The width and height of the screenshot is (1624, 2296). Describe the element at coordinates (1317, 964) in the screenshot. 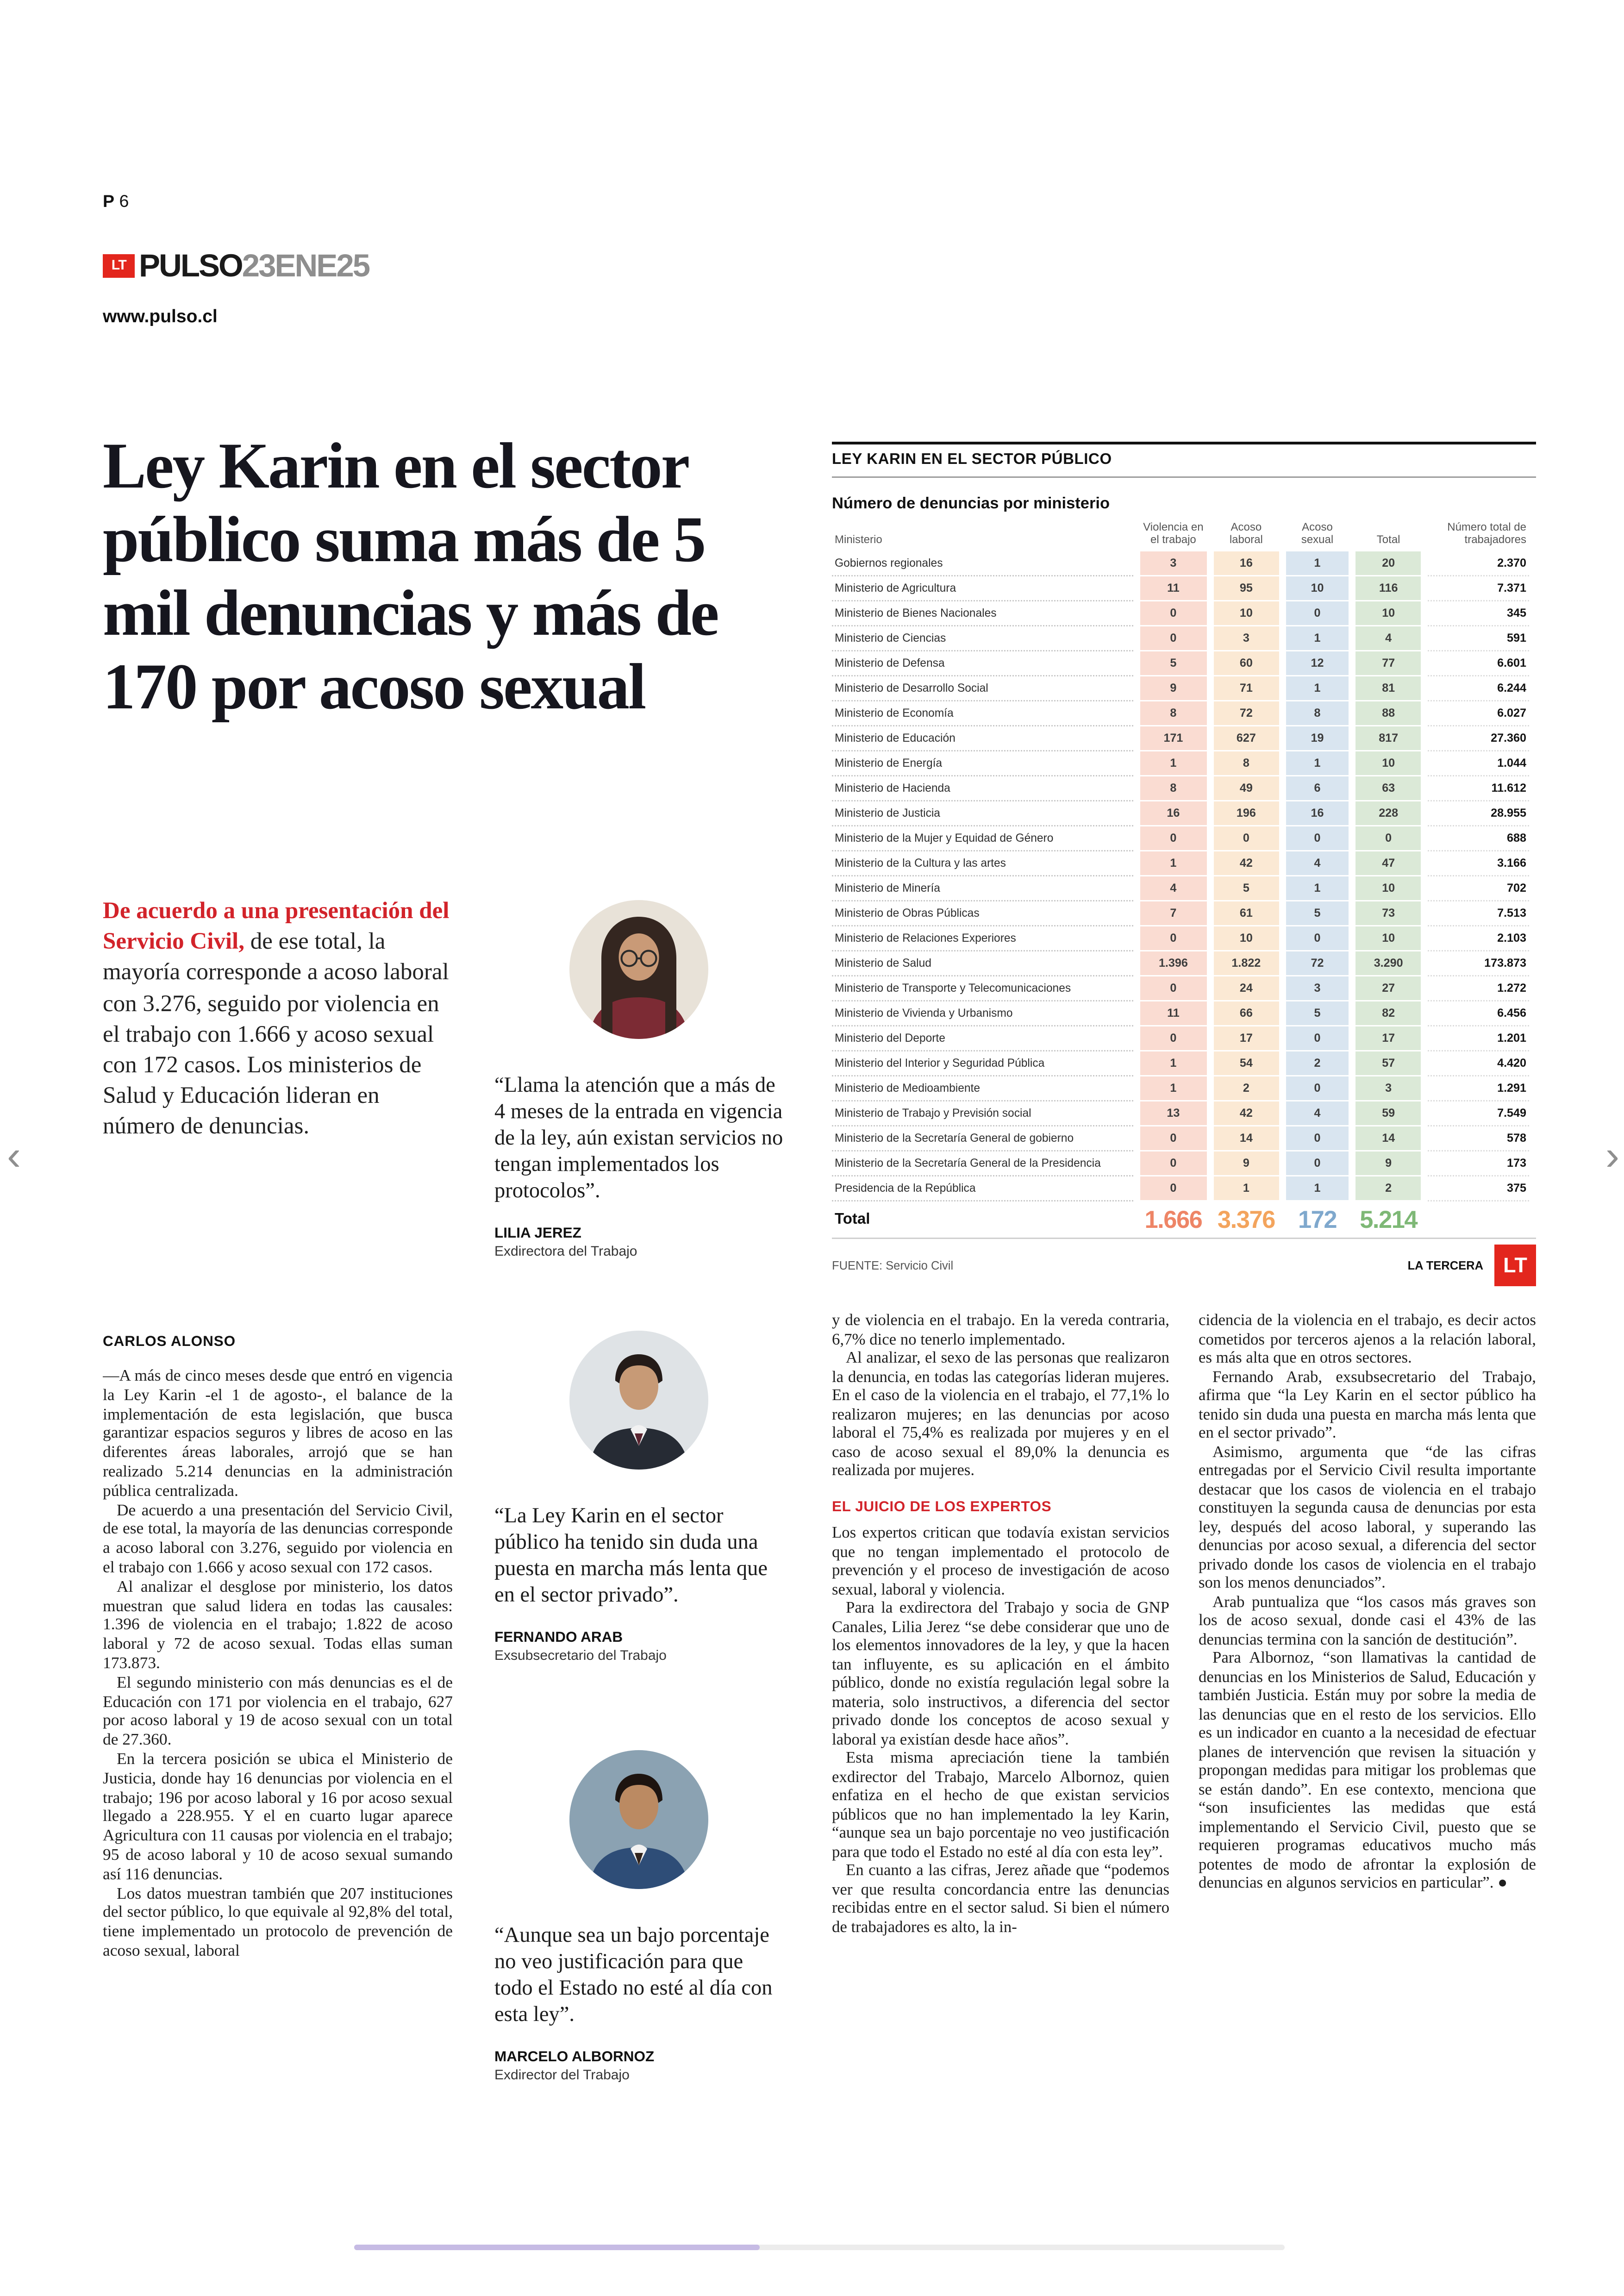

I see `cell-acoso-sexual: 72` at that location.